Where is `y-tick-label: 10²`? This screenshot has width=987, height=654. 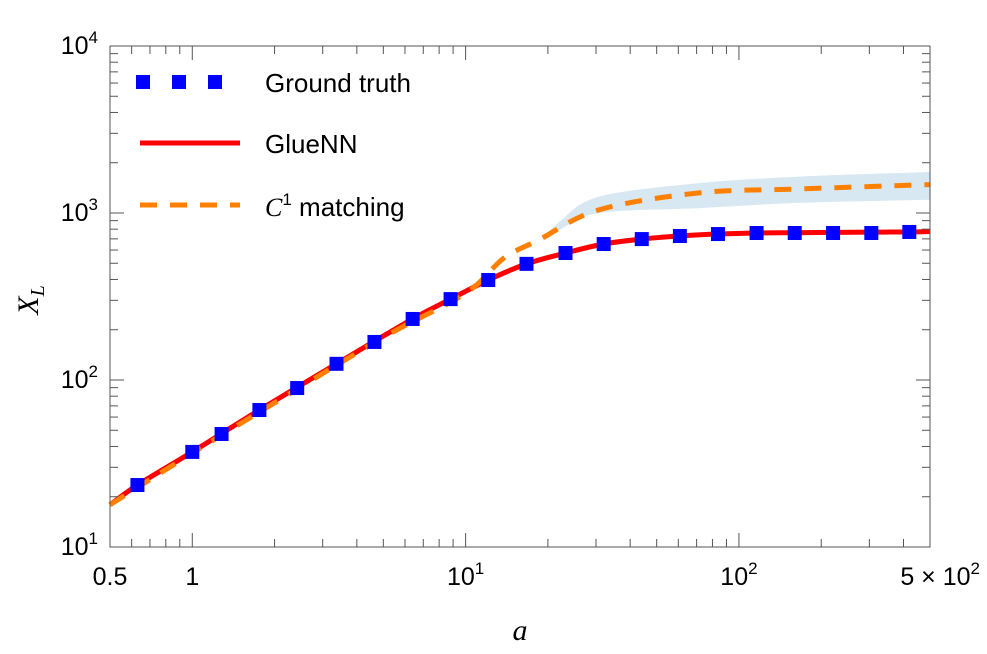
y-tick-label: 10² is located at coordinates (79, 378).